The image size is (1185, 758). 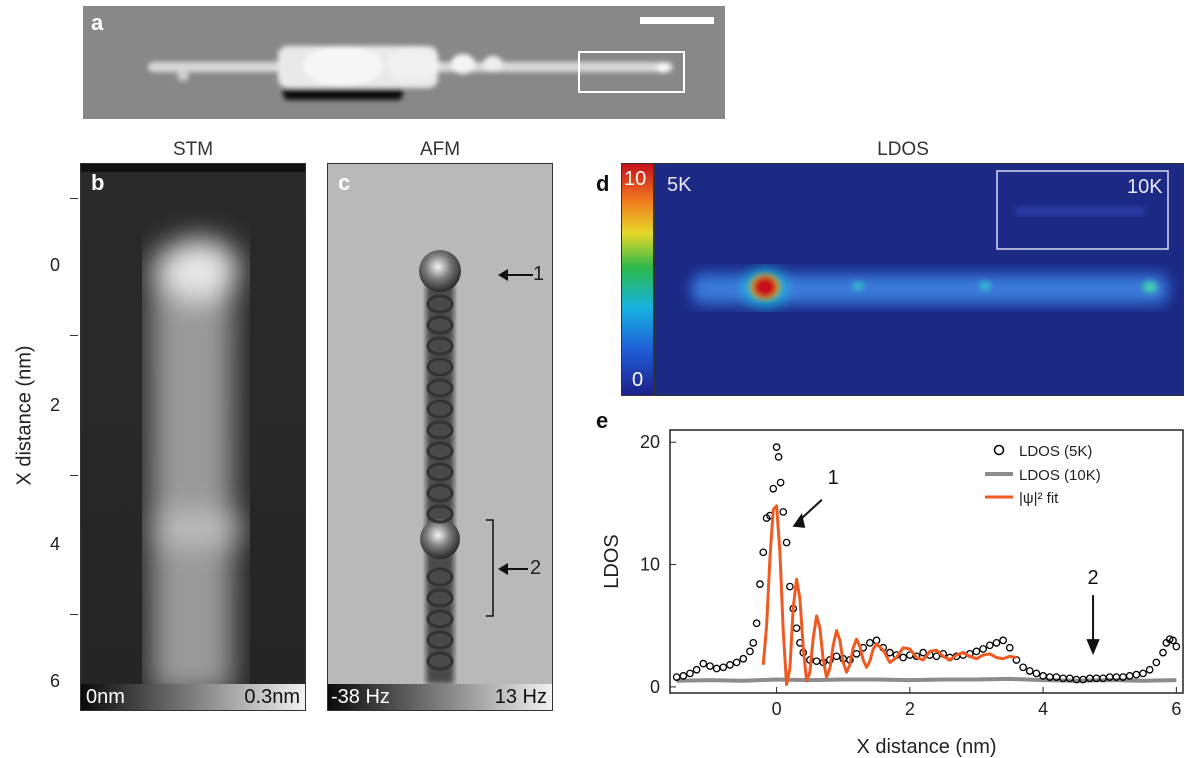 I want to click on panel-b: b 0nm 0.3nm, so click(x=193, y=437).